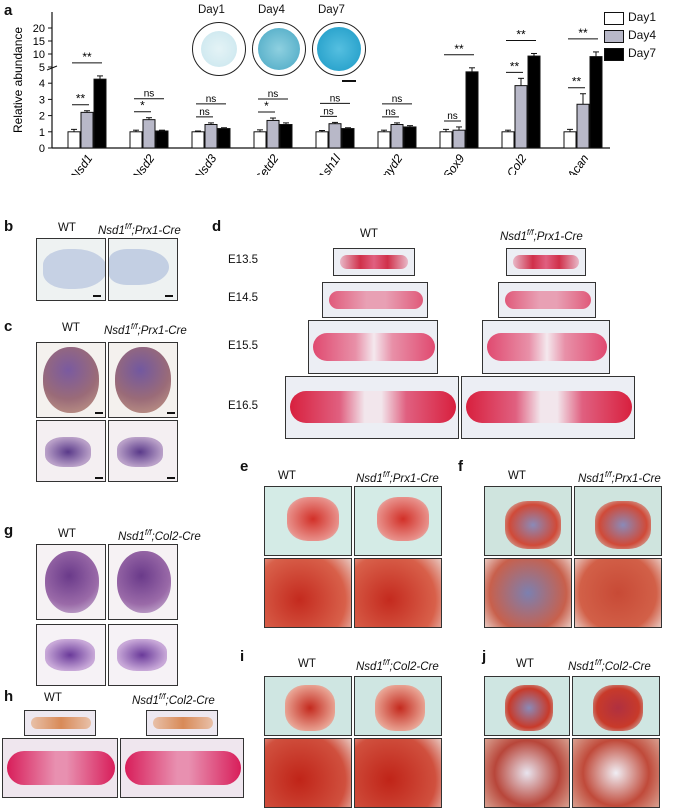  What do you see at coordinates (397, 136) in the screenshot?
I see `bar-day4-smyd2` at bounding box center [397, 136].